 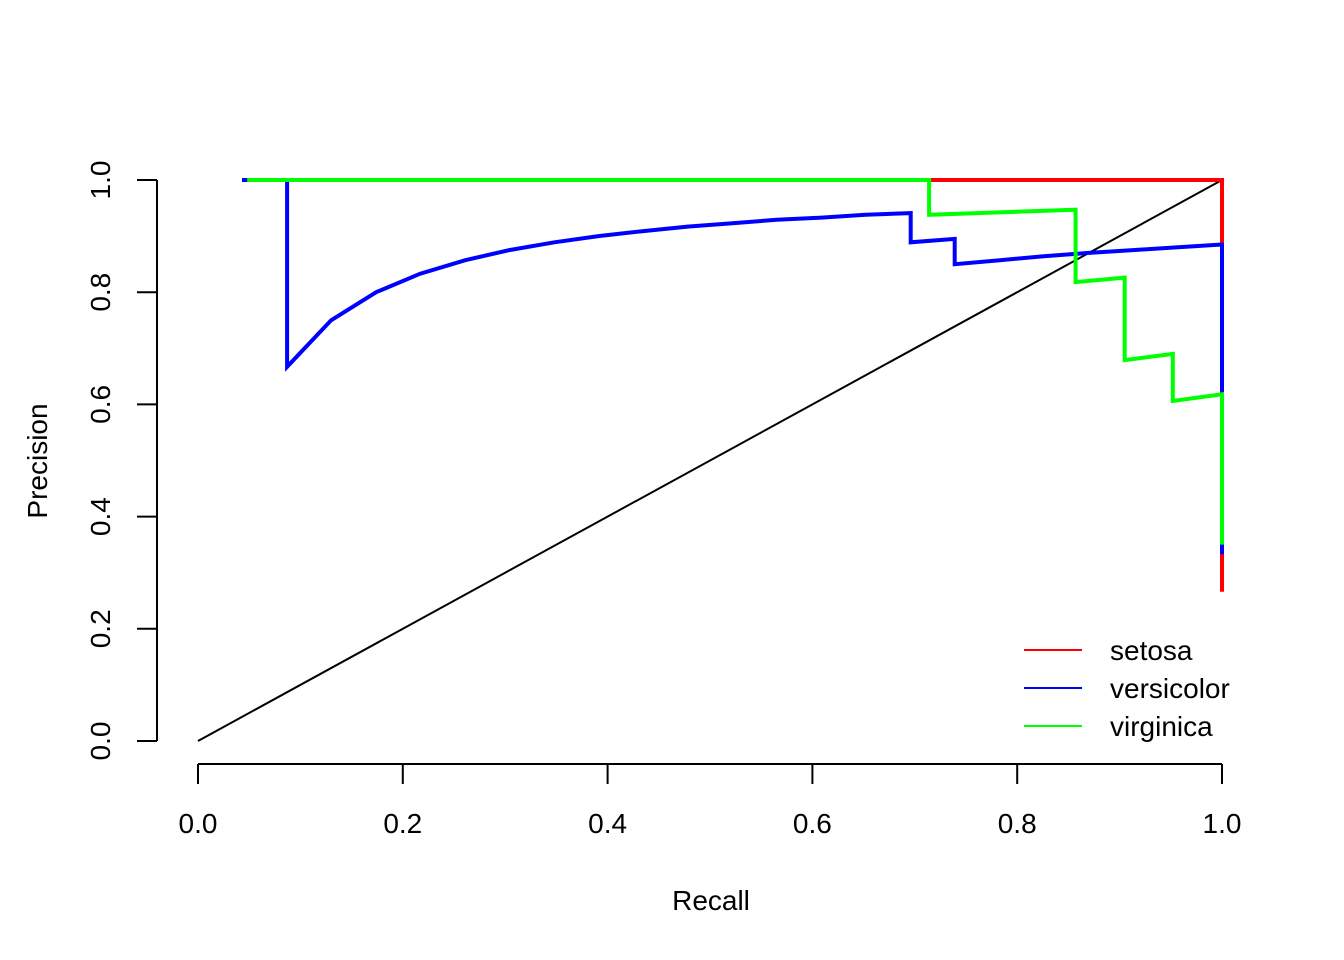 What do you see at coordinates (37, 460) in the screenshot?
I see `y-axis-title: Precision` at bounding box center [37, 460].